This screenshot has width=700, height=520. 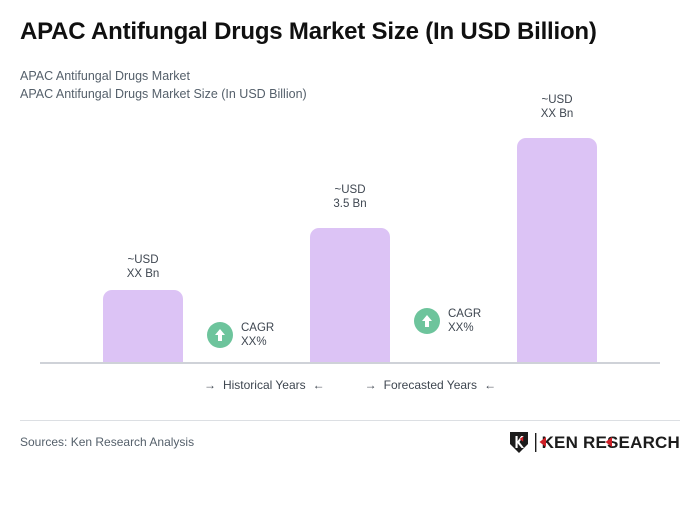 I want to click on bar-label-historical-2: ~USD 3.5 Bn, so click(x=350, y=197).